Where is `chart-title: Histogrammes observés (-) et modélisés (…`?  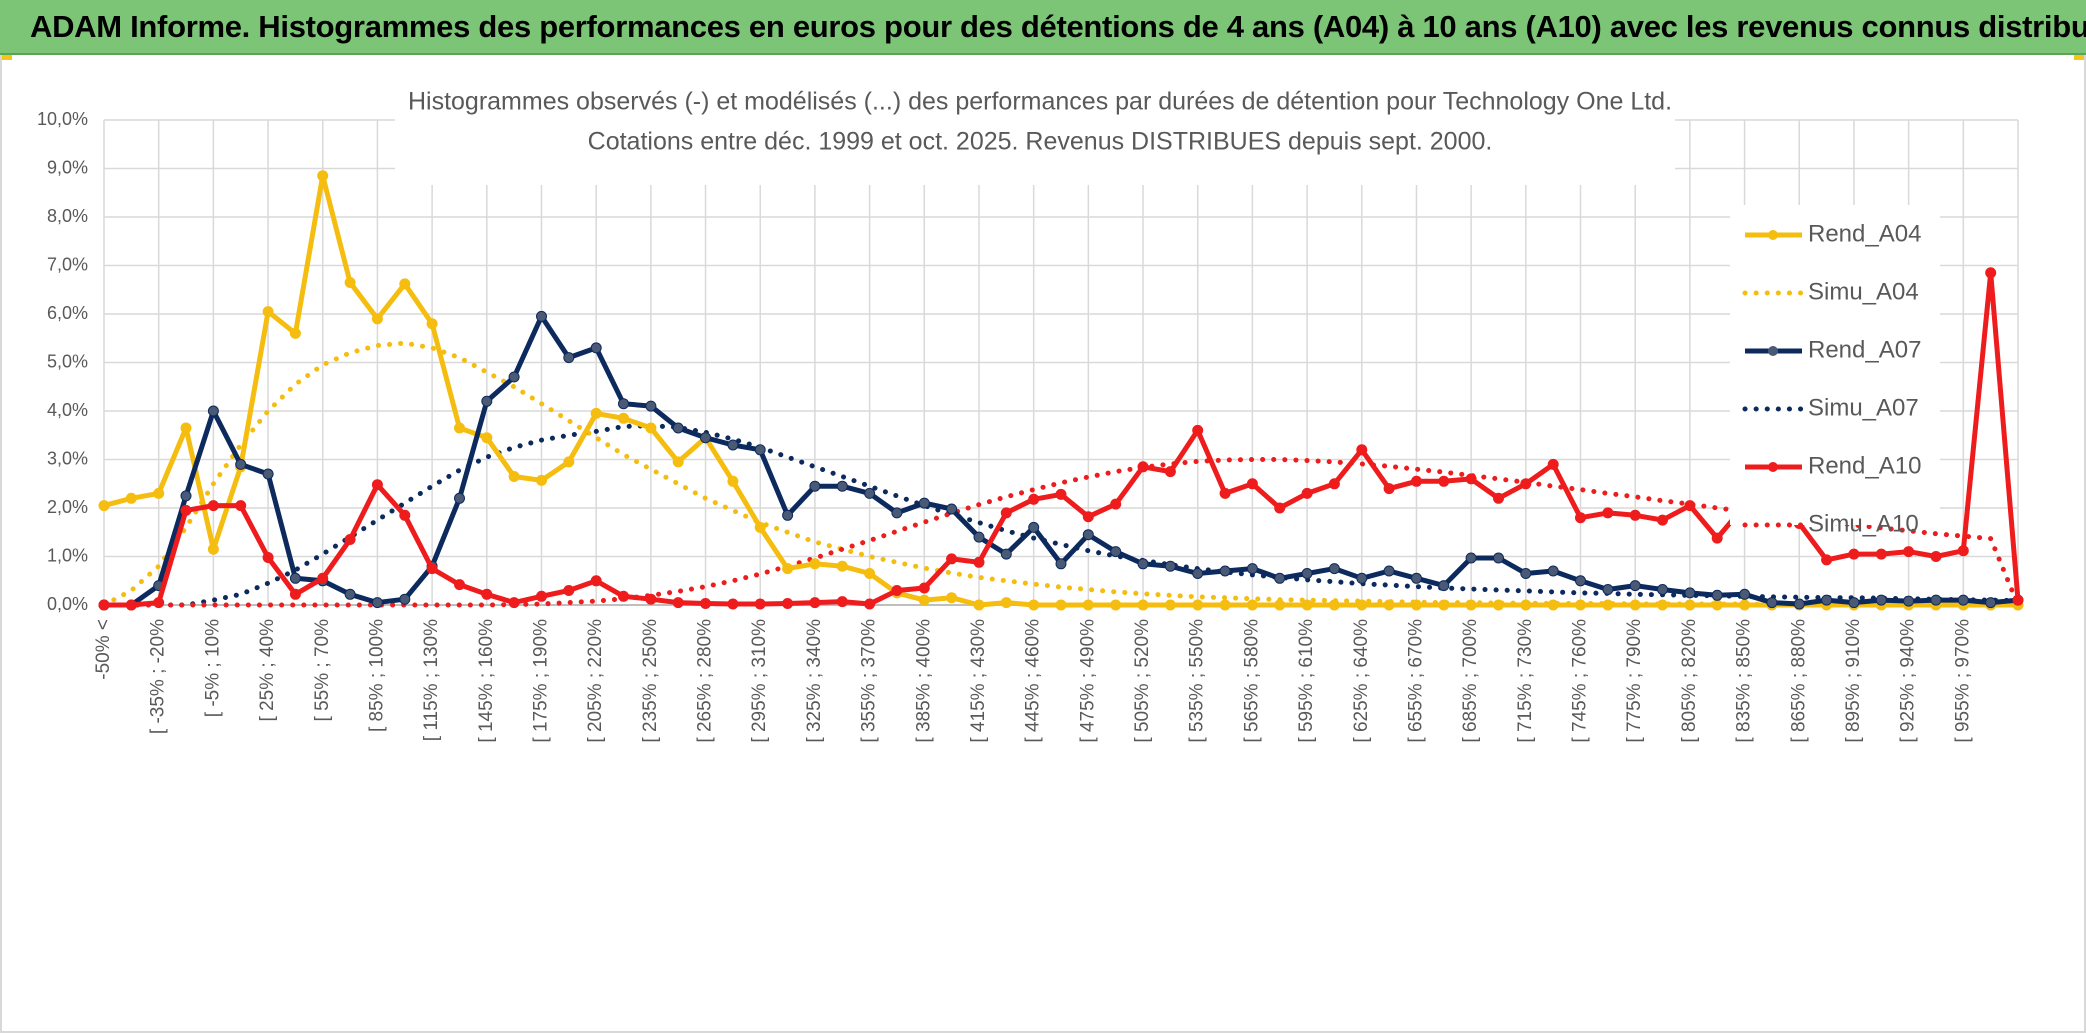 chart-title: Histogrammes observés (-) et modélisés (… is located at coordinates (1040, 102).